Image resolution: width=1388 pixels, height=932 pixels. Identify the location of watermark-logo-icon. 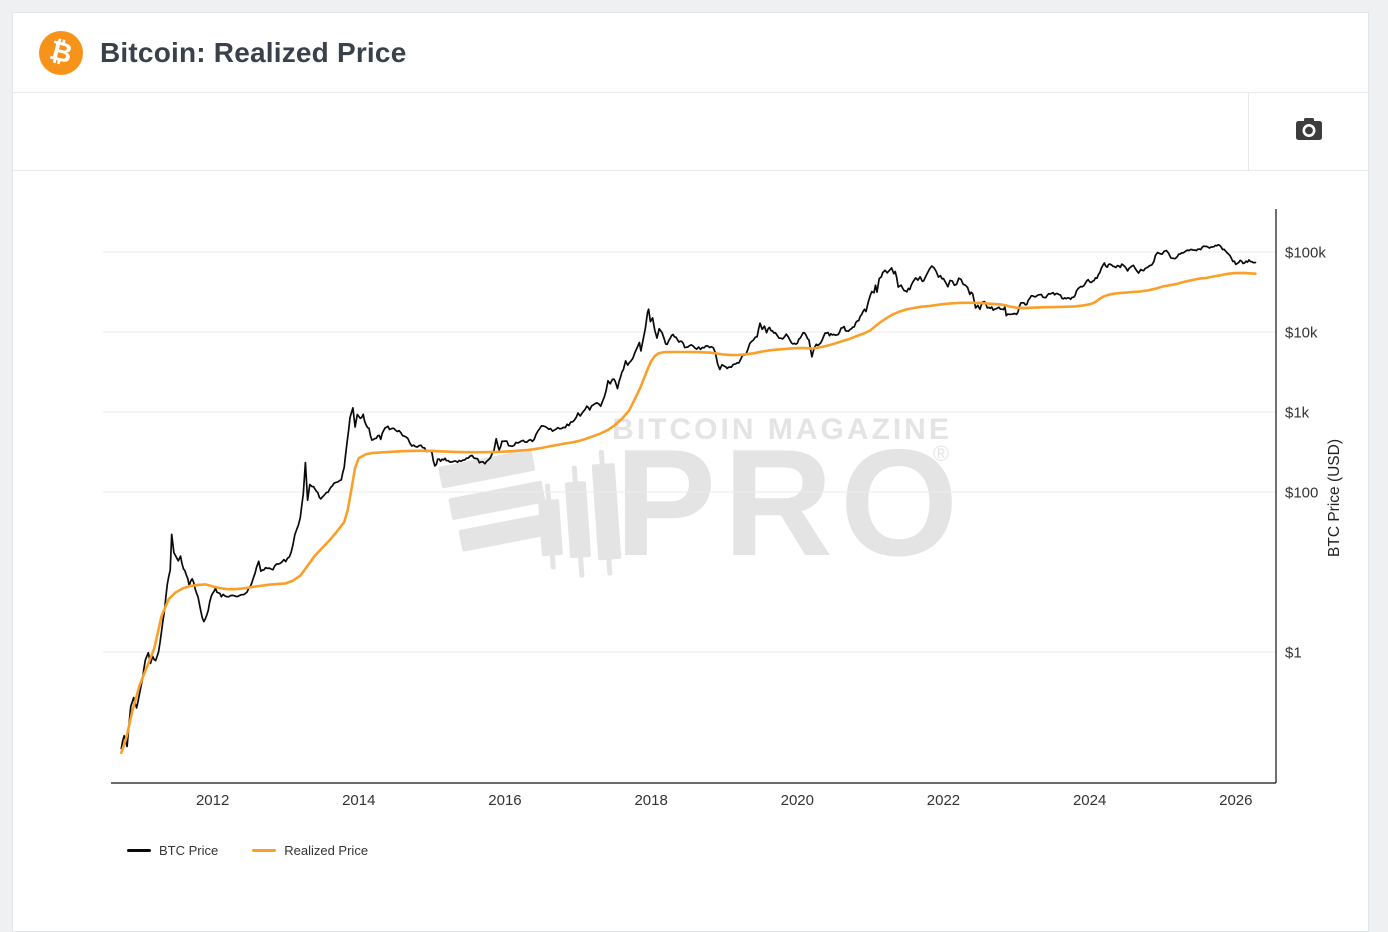
(530, 513).